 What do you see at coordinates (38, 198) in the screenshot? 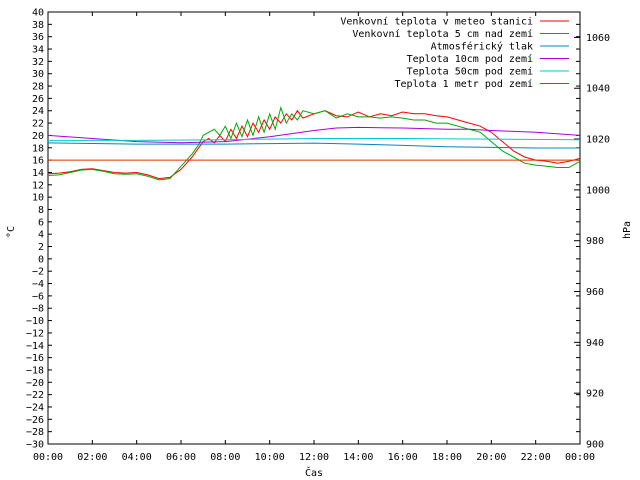
I see `y-tick-label: 10` at bounding box center [38, 198].